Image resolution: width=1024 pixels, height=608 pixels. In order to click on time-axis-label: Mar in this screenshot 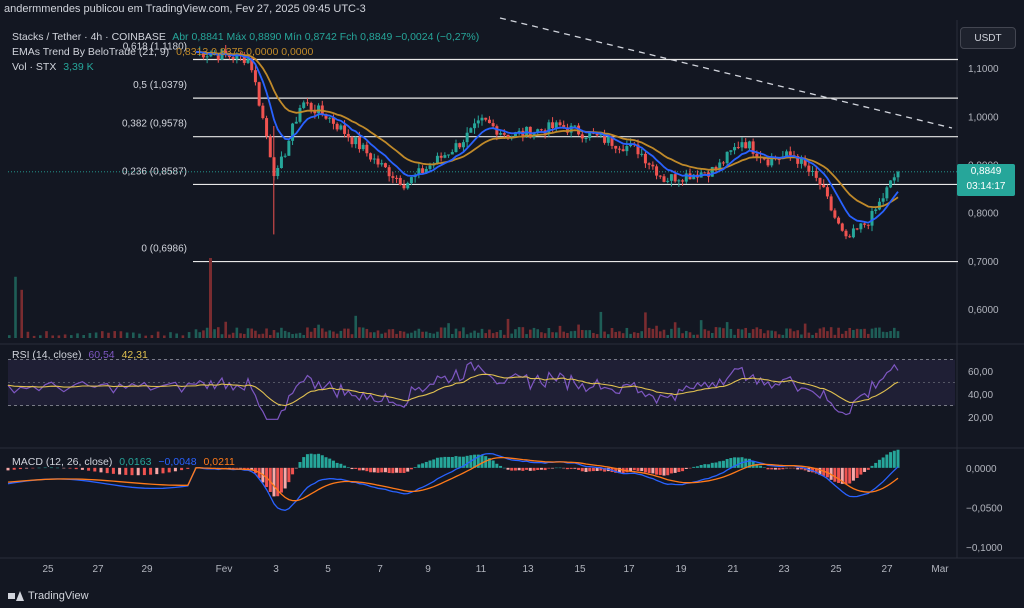, I will do `click(940, 569)`.